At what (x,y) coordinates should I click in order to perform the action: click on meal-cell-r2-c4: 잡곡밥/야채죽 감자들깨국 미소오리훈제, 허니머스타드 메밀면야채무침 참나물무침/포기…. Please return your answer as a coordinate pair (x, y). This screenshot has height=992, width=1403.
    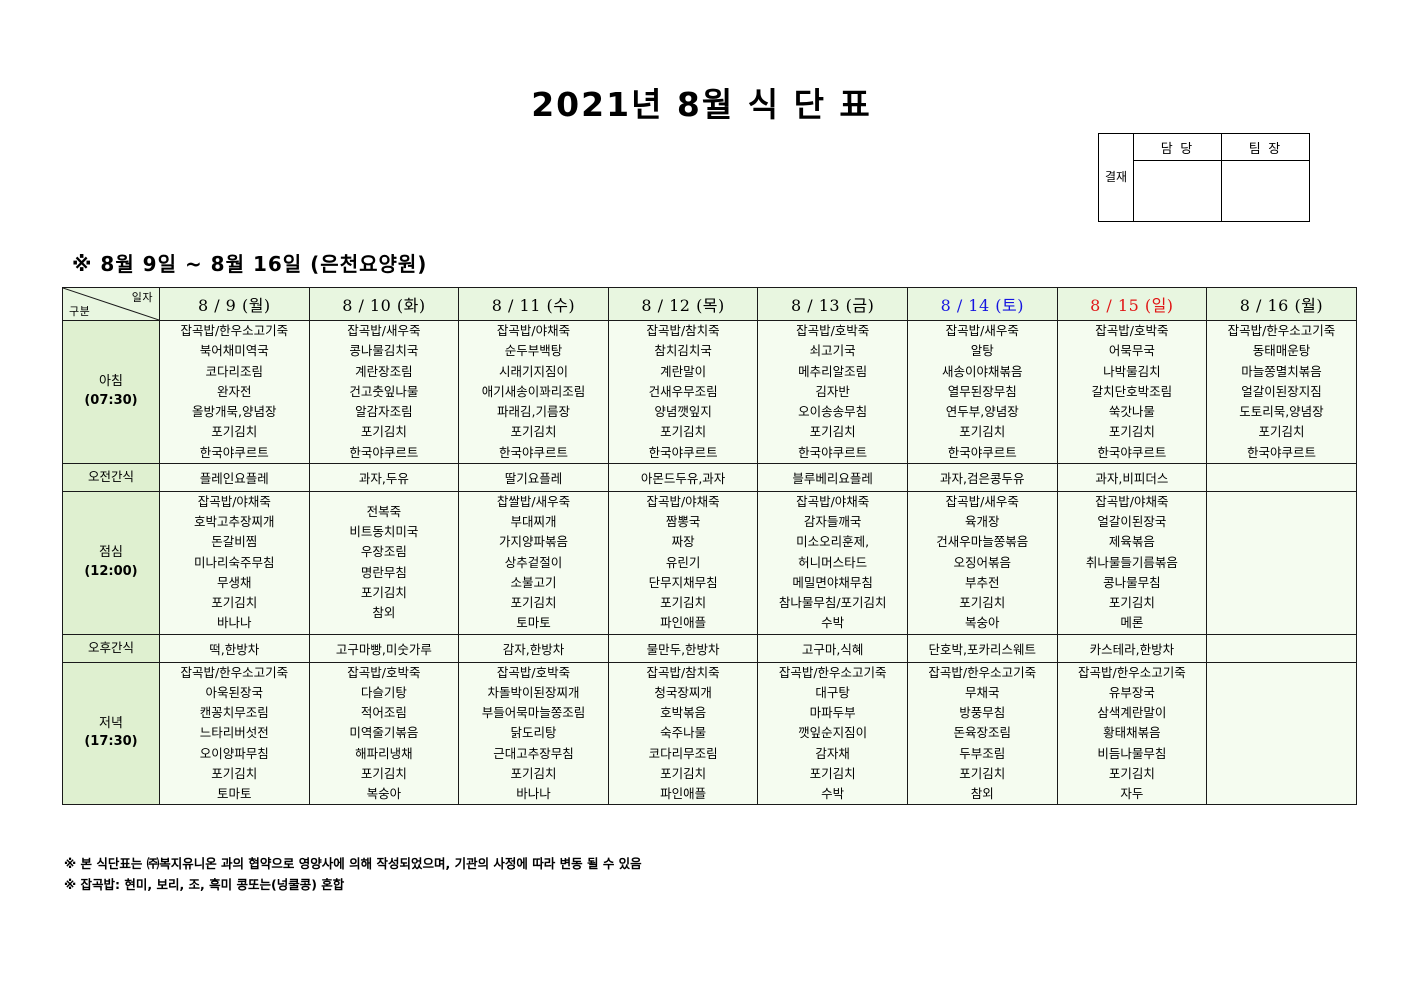
    Looking at the image, I should click on (832, 562).